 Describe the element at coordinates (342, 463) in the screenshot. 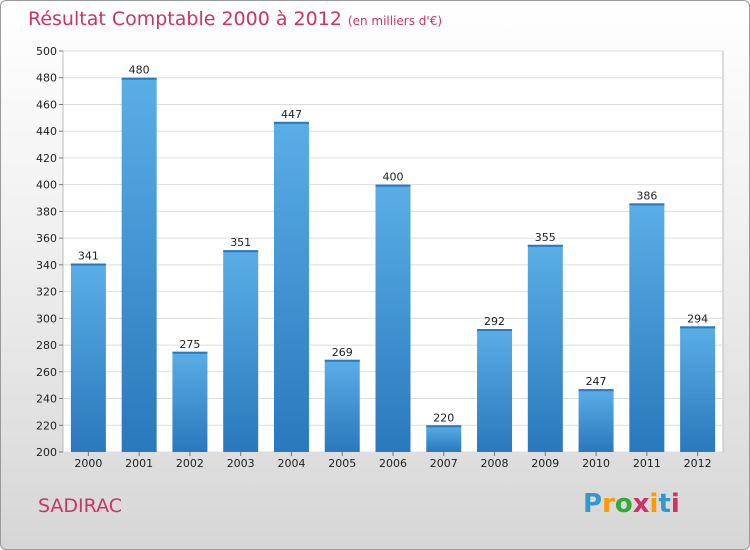

I see `x-tick-label-2005: 2005` at that location.